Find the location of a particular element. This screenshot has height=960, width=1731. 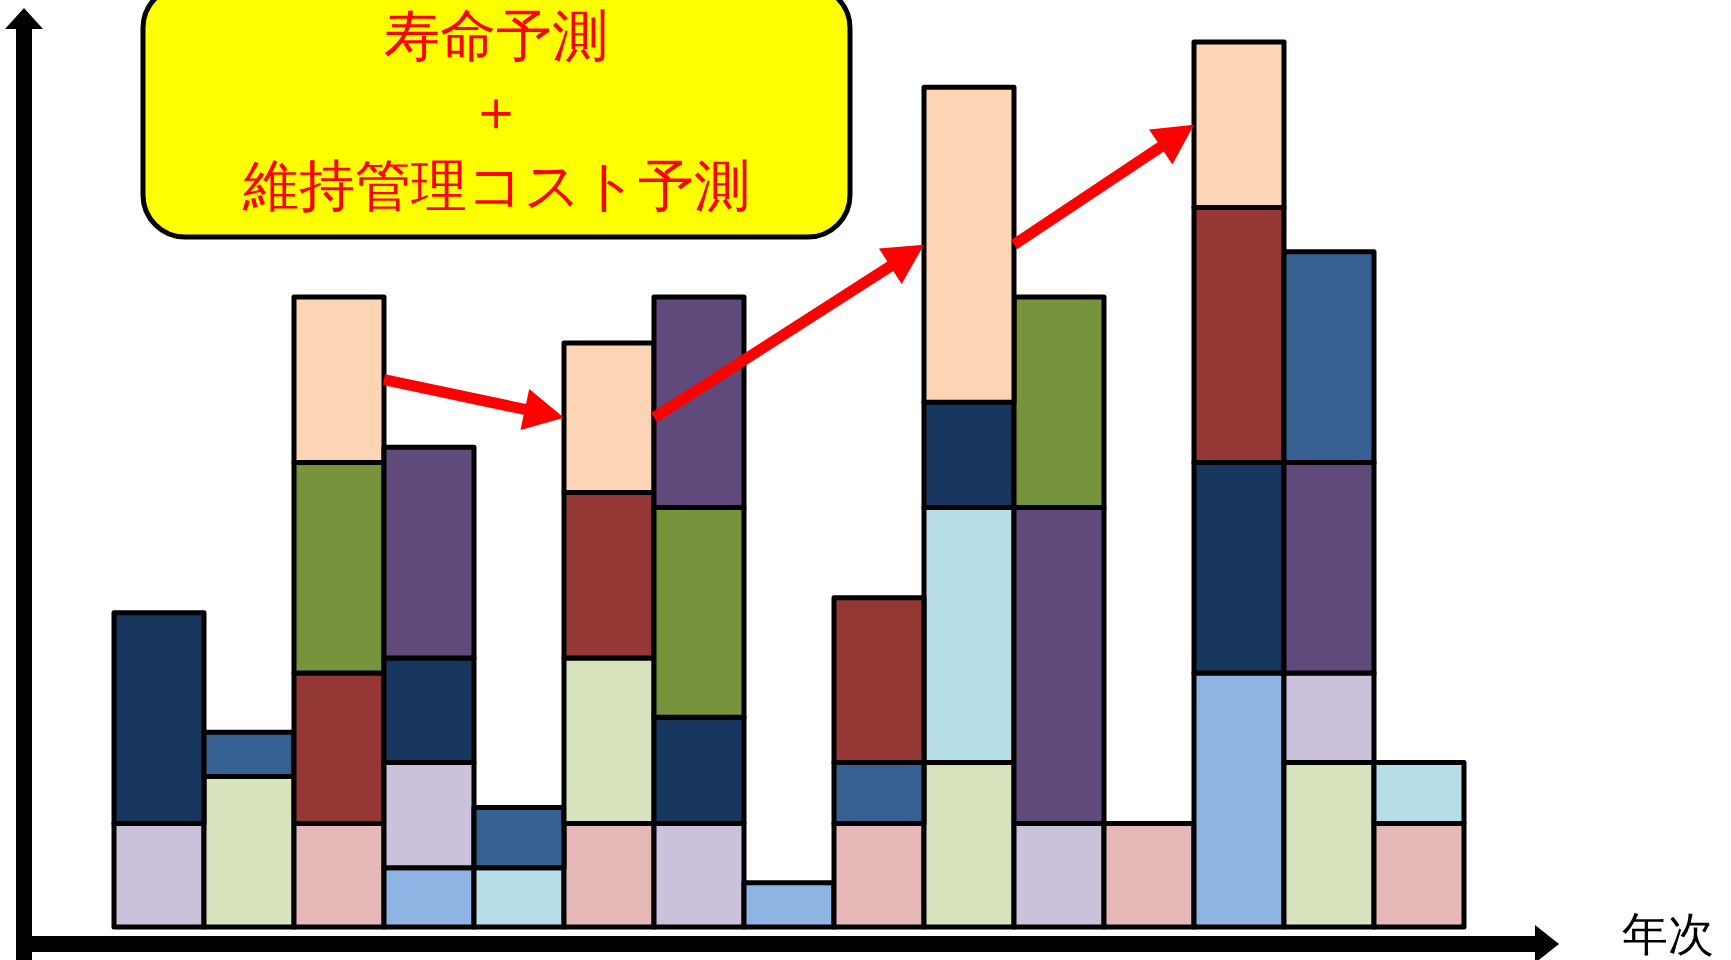

text: 寿命予測＋維持管理コスト予測 is located at coordinates (495, 110).